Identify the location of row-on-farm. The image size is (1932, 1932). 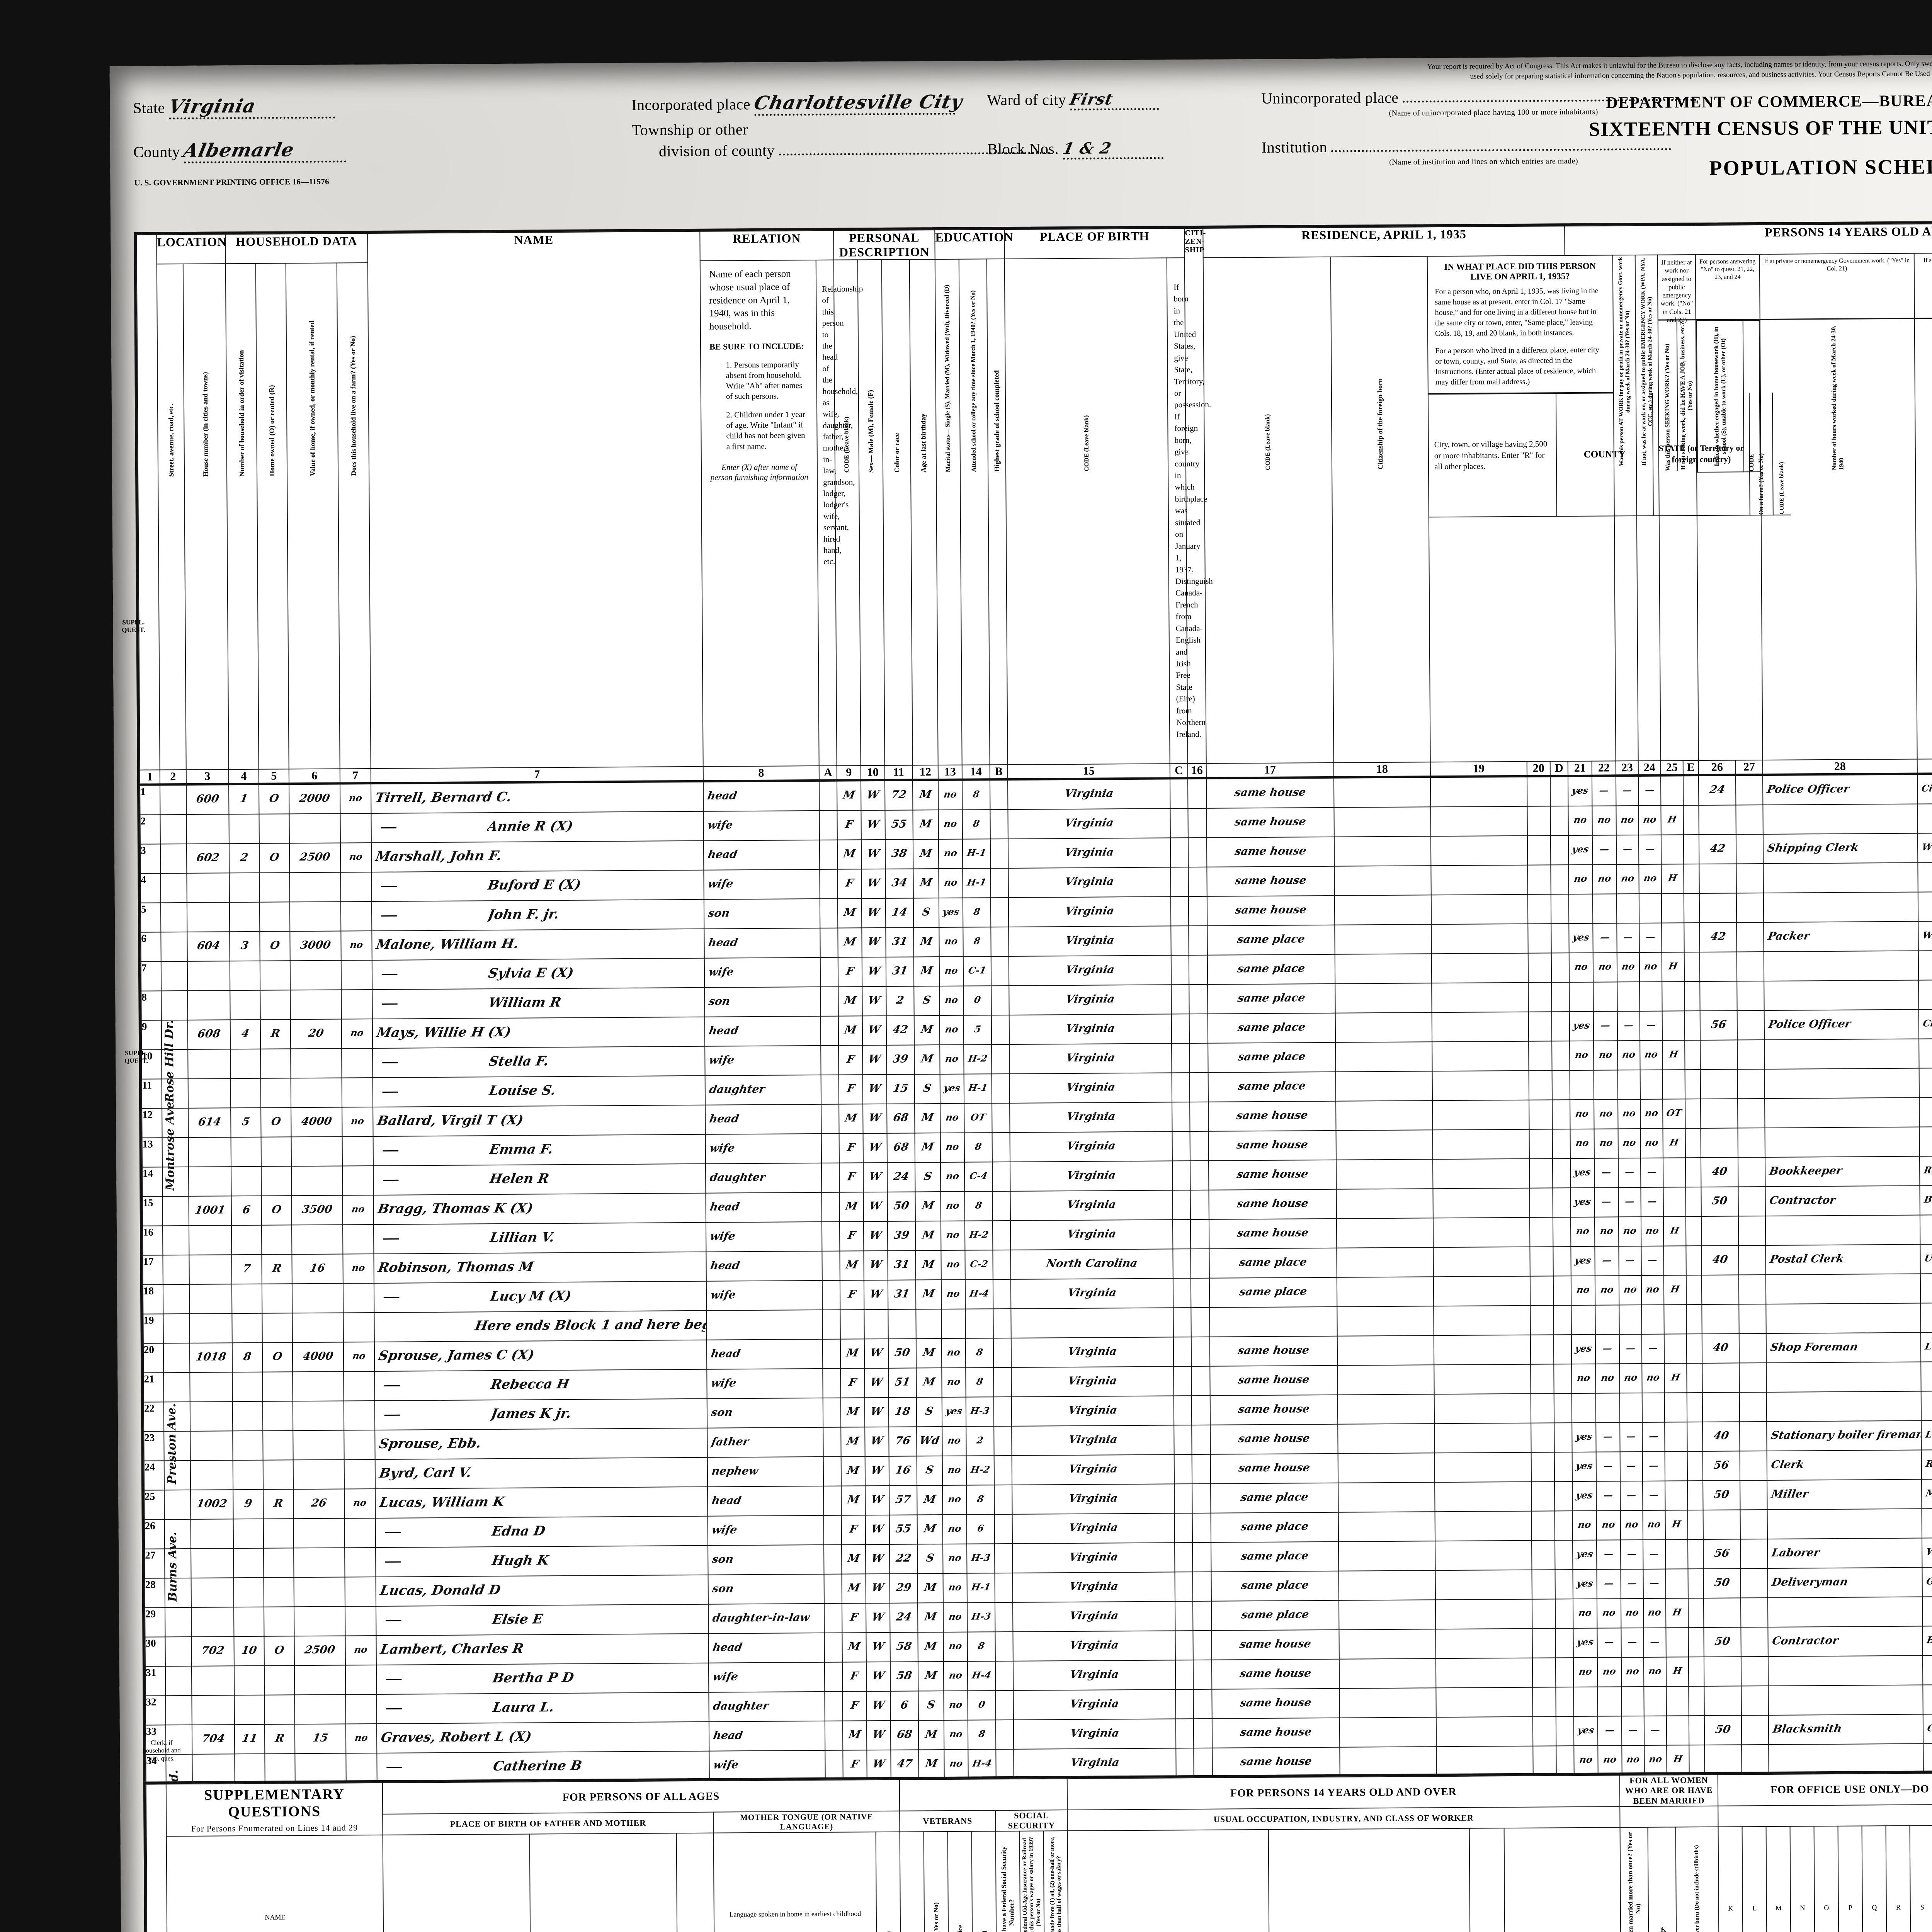
(360, 1621).